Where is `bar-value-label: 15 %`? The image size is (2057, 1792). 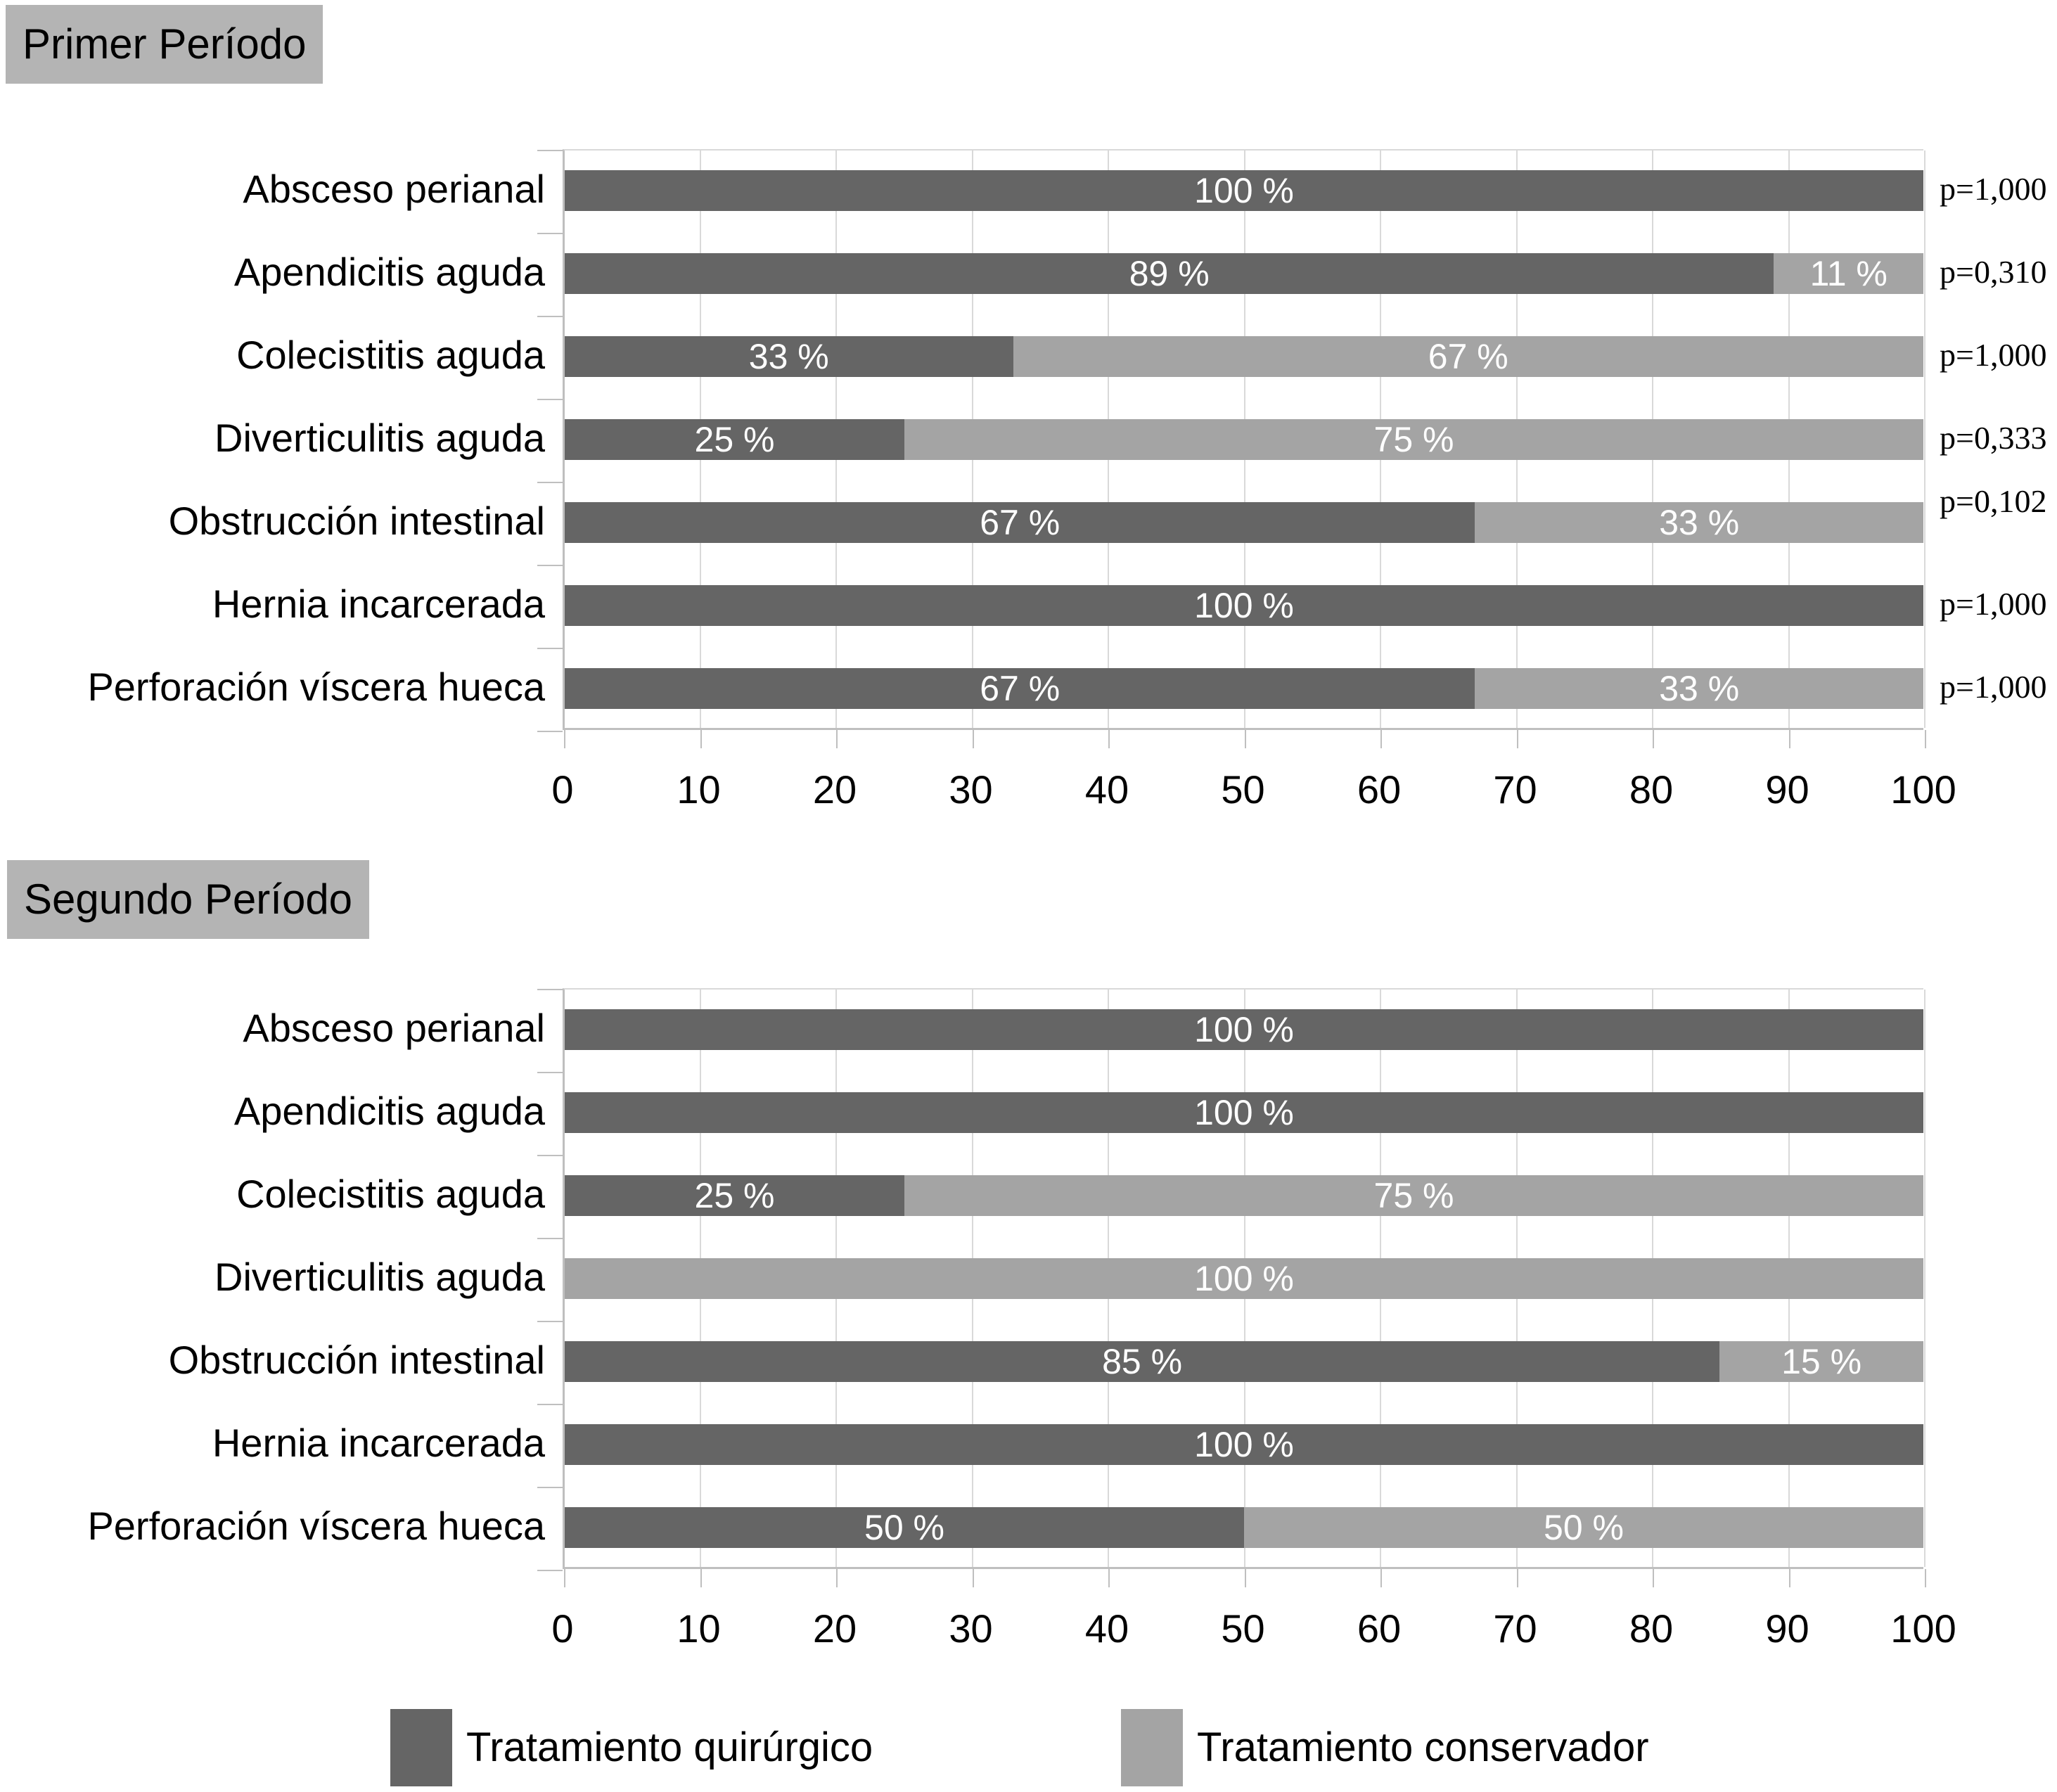 bar-value-label: 15 % is located at coordinates (1821, 1361).